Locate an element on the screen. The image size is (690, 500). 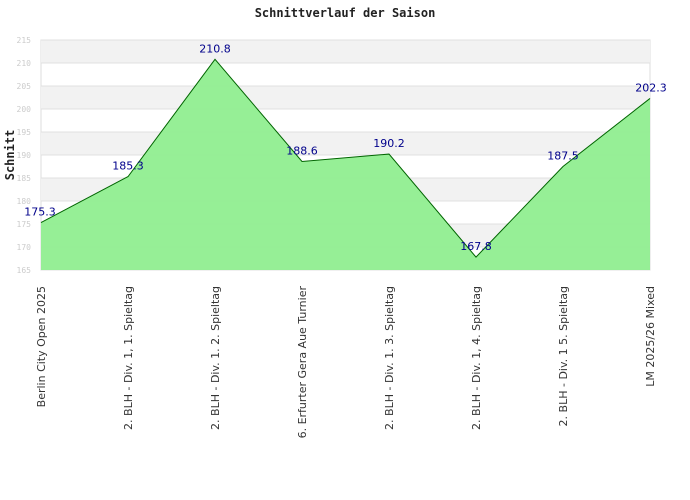
y-tick-label: 190 is located at coordinates (24, 155).